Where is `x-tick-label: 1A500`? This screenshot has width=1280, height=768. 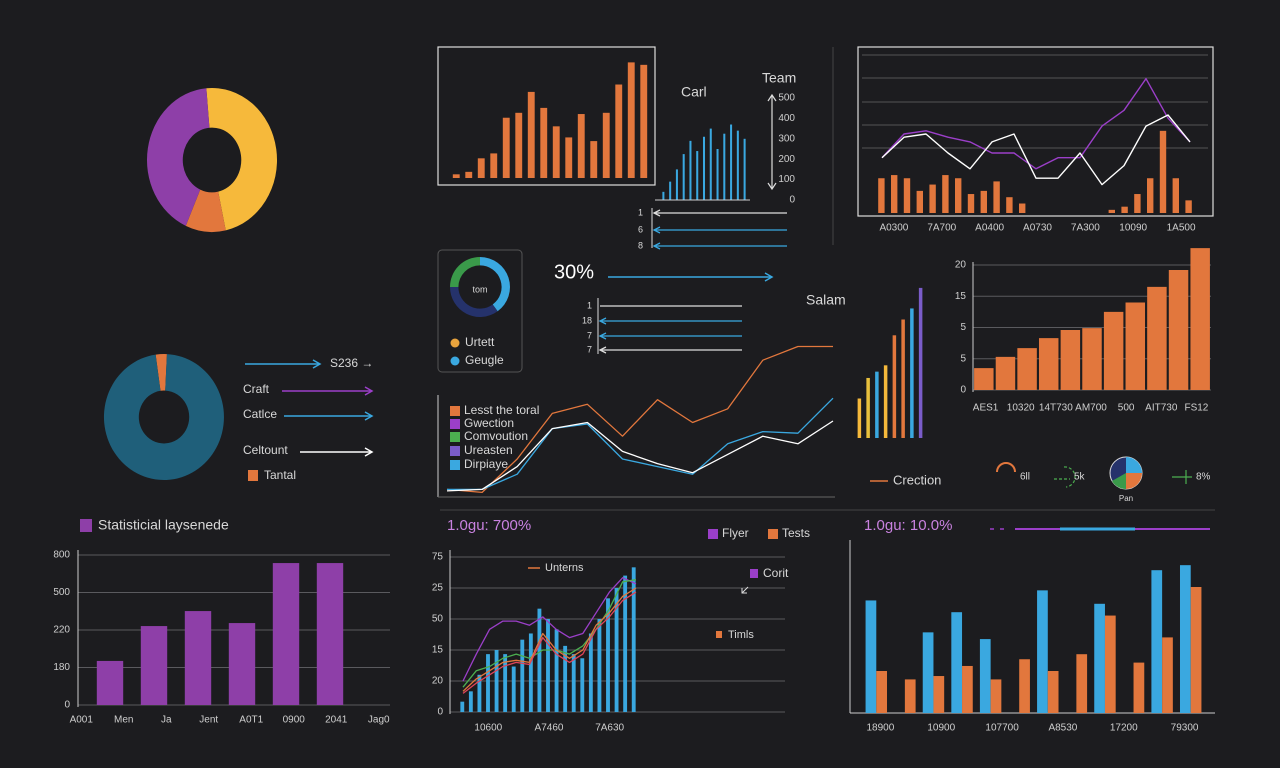
x-tick-label: 1A500 is located at coordinates (1181, 228).